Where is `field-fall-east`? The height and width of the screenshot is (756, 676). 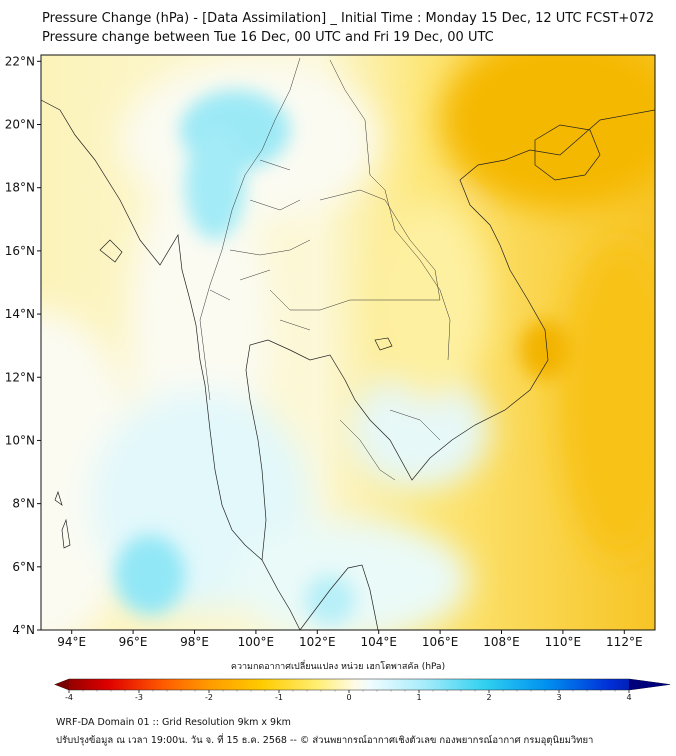 field-fall-east is located at coordinates (607, 400).